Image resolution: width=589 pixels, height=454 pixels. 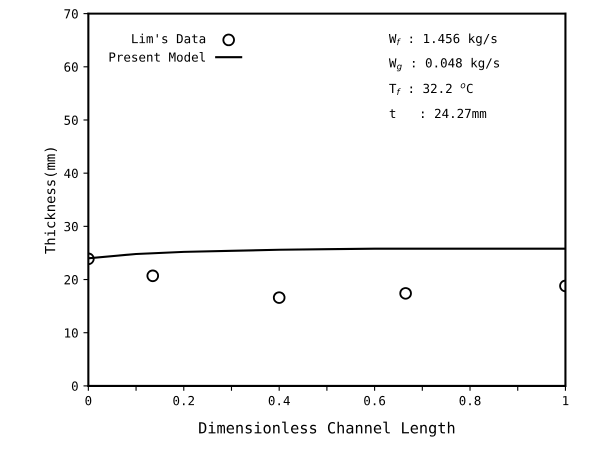 I want to click on annotation: T$_{f}$ : 32.2 $^{o}$C, so click(x=431, y=89).